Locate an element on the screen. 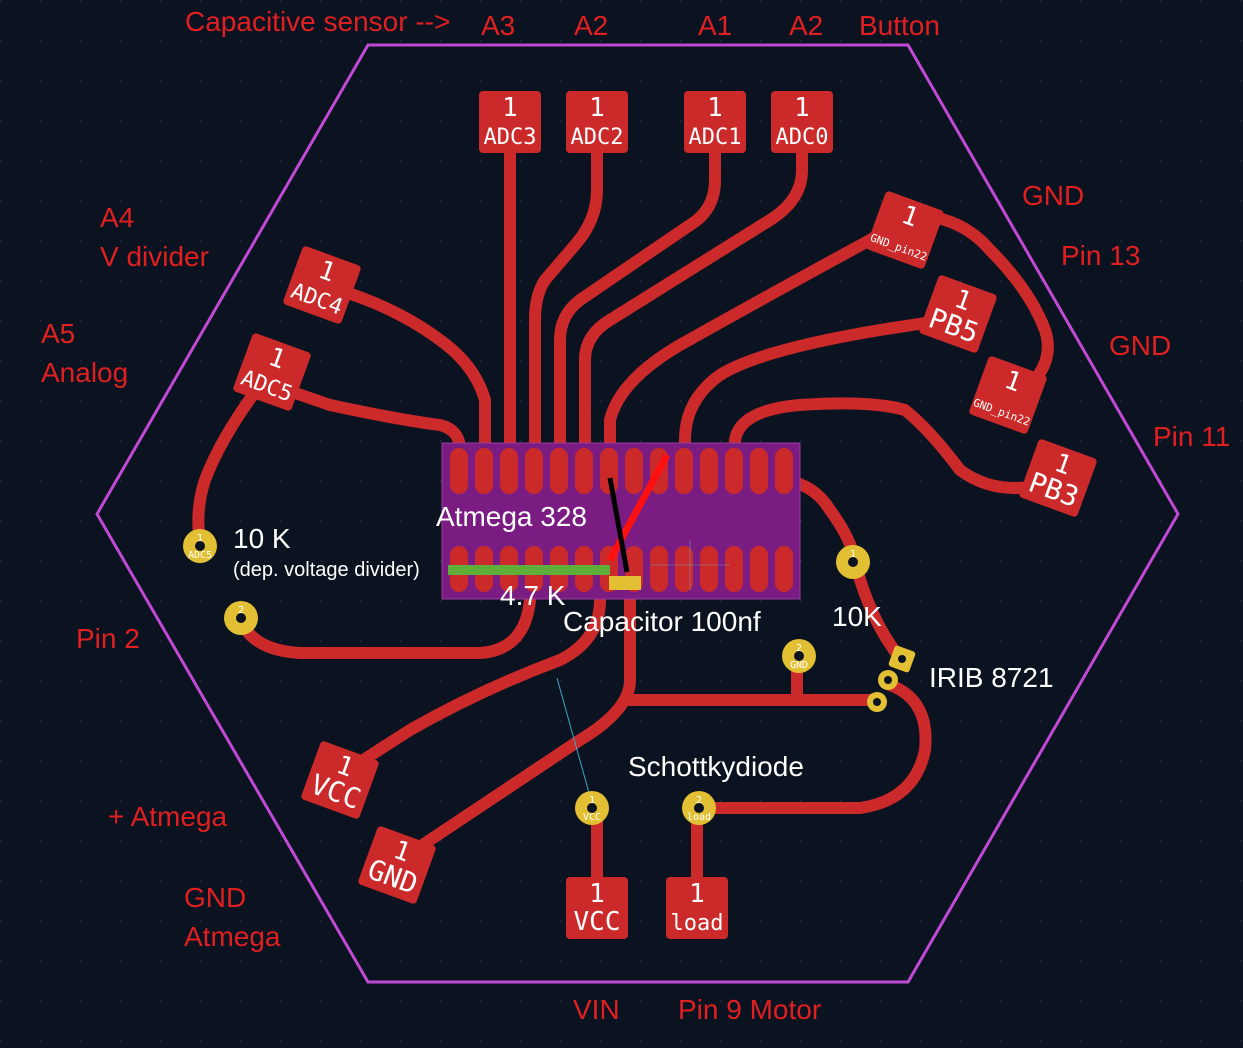 The image size is (1243, 1048). label-capacitor: Capacitor 100nf is located at coordinates (662, 621).